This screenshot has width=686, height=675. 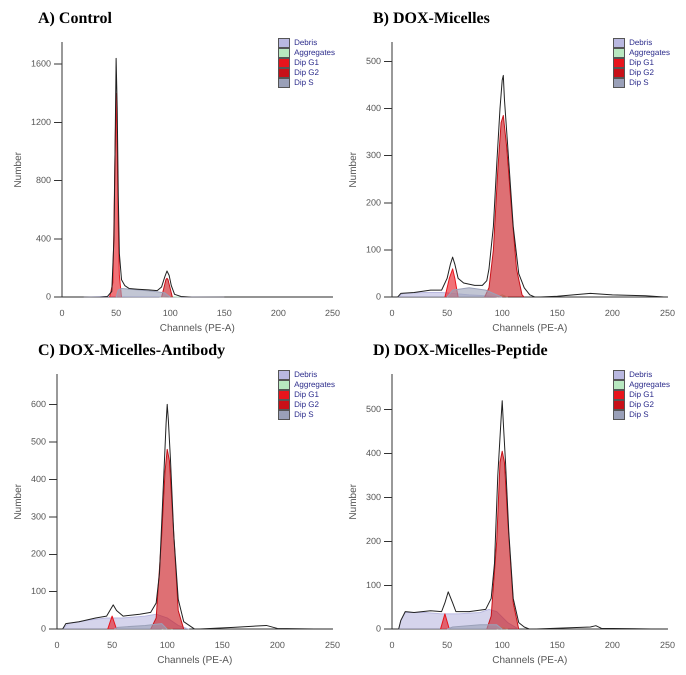 What do you see at coordinates (131, 351) in the screenshot?
I see `chart-title: C) DOX-Micelles-Antibody` at bounding box center [131, 351].